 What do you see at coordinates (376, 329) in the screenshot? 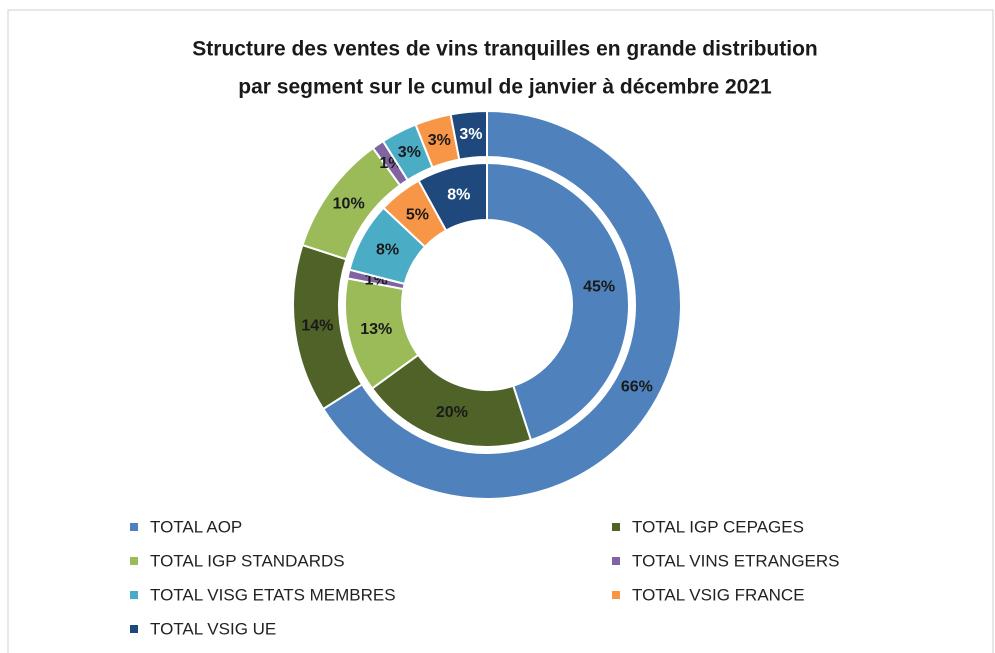
I see `data-label: 13%` at bounding box center [376, 329].